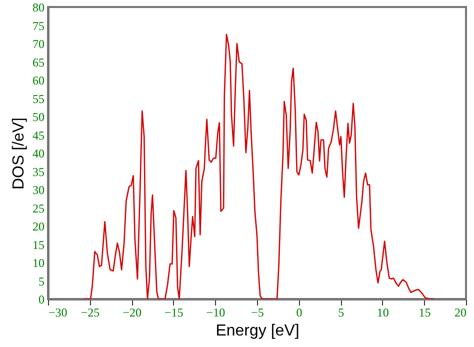 Image resolution: width=474 pixels, height=347 pixels. What do you see at coordinates (38, 171) in the screenshot?
I see `y-tick-label: 35` at bounding box center [38, 171].